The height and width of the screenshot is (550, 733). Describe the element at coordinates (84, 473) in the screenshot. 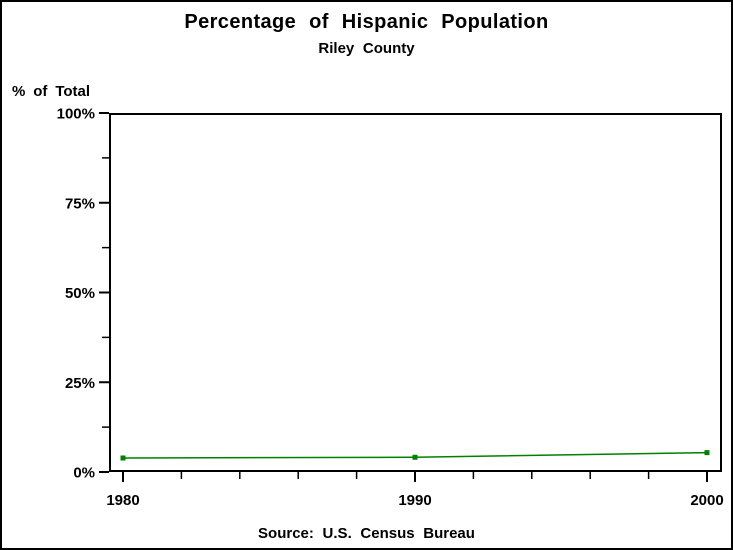

I see `y-tick-label: 0%` at that location.